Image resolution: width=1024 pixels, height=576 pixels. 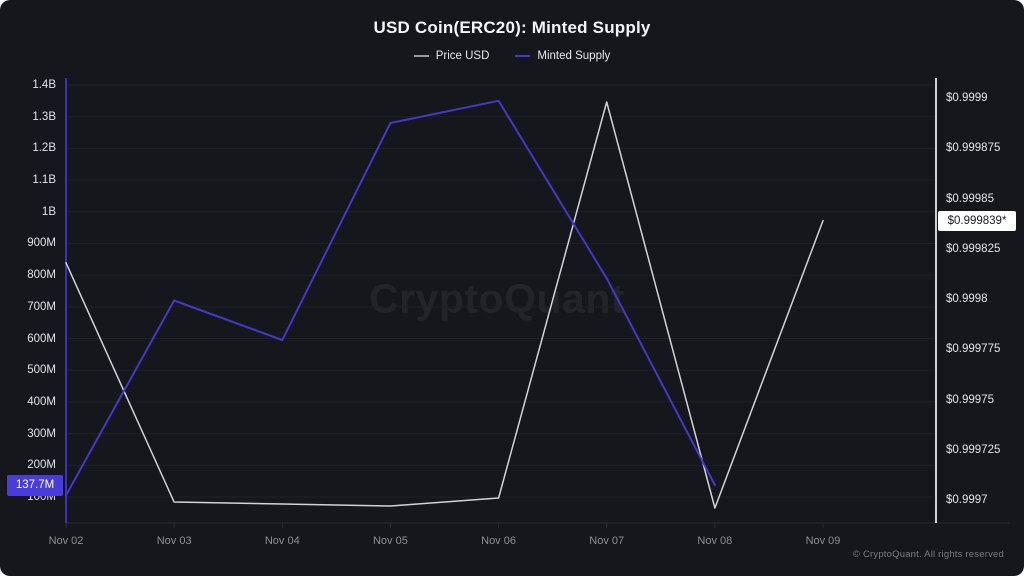 I want to click on x-axis-label: Nov 02, so click(x=66, y=541).